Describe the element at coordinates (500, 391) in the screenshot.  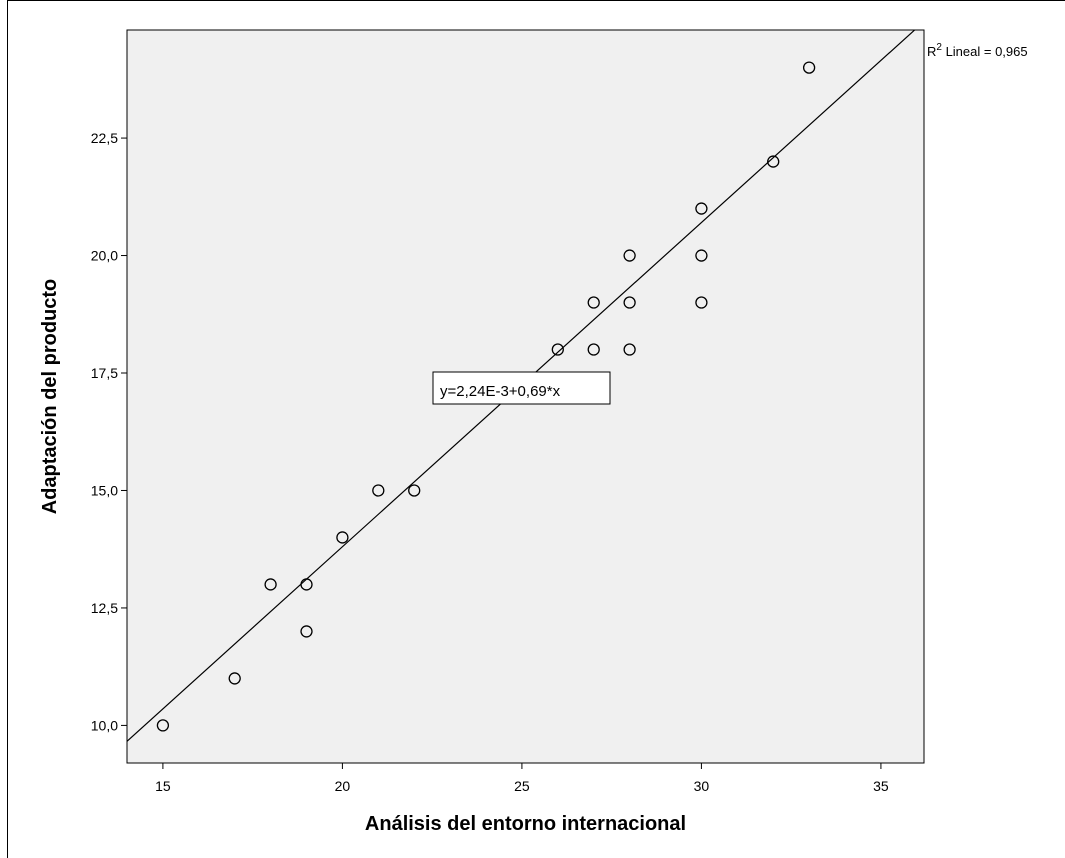
I see `equation-label: y=2,24E-3+0,69*x` at that location.